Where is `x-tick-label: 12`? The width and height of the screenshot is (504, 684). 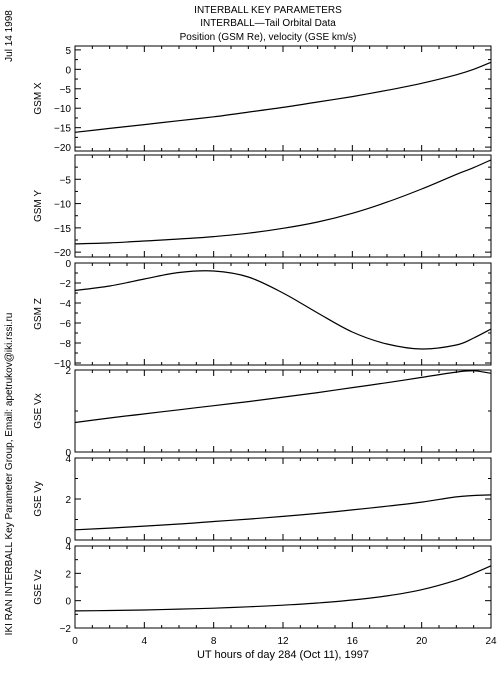 x-tick-label: 12 is located at coordinates (283, 641).